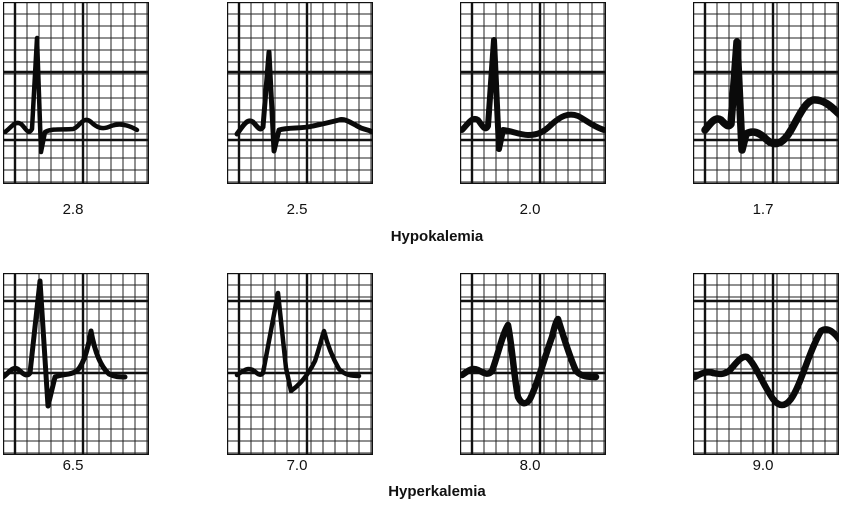  Describe the element at coordinates (73, 209) in the screenshot. I see `potassium-value-label: 2.8` at that location.